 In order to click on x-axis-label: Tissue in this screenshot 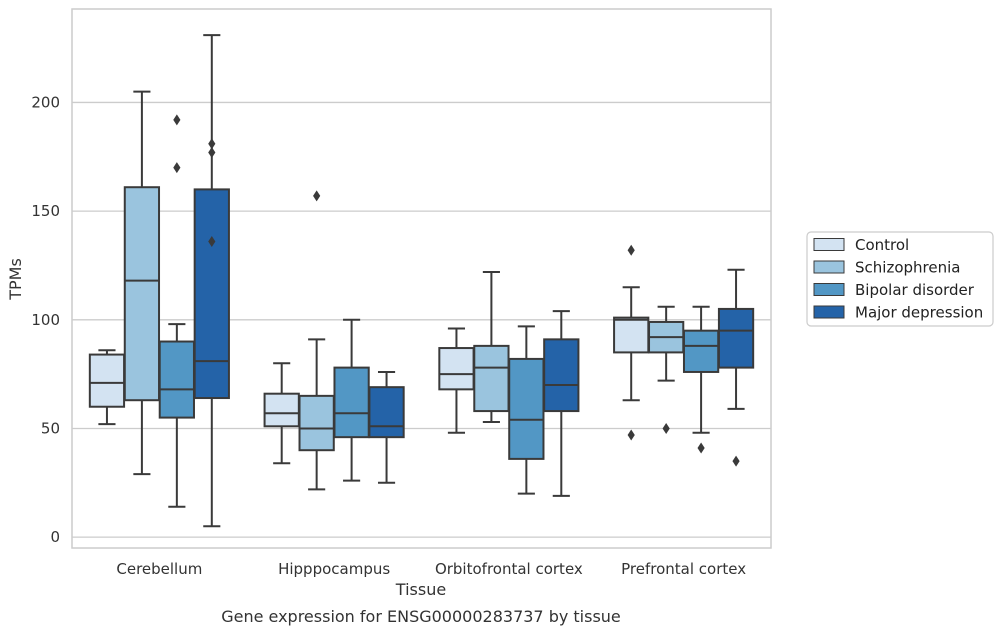, I will do `click(420, 589)`.